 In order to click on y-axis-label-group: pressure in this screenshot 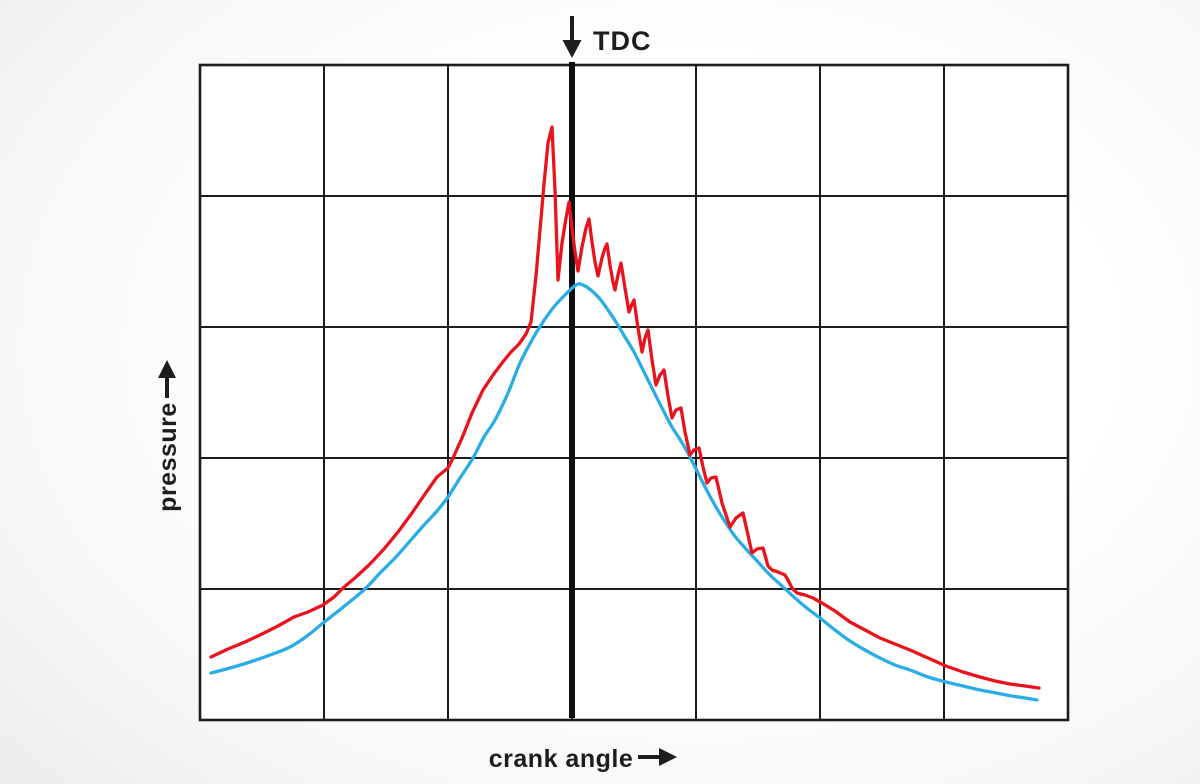, I will do `click(168, 436)`.